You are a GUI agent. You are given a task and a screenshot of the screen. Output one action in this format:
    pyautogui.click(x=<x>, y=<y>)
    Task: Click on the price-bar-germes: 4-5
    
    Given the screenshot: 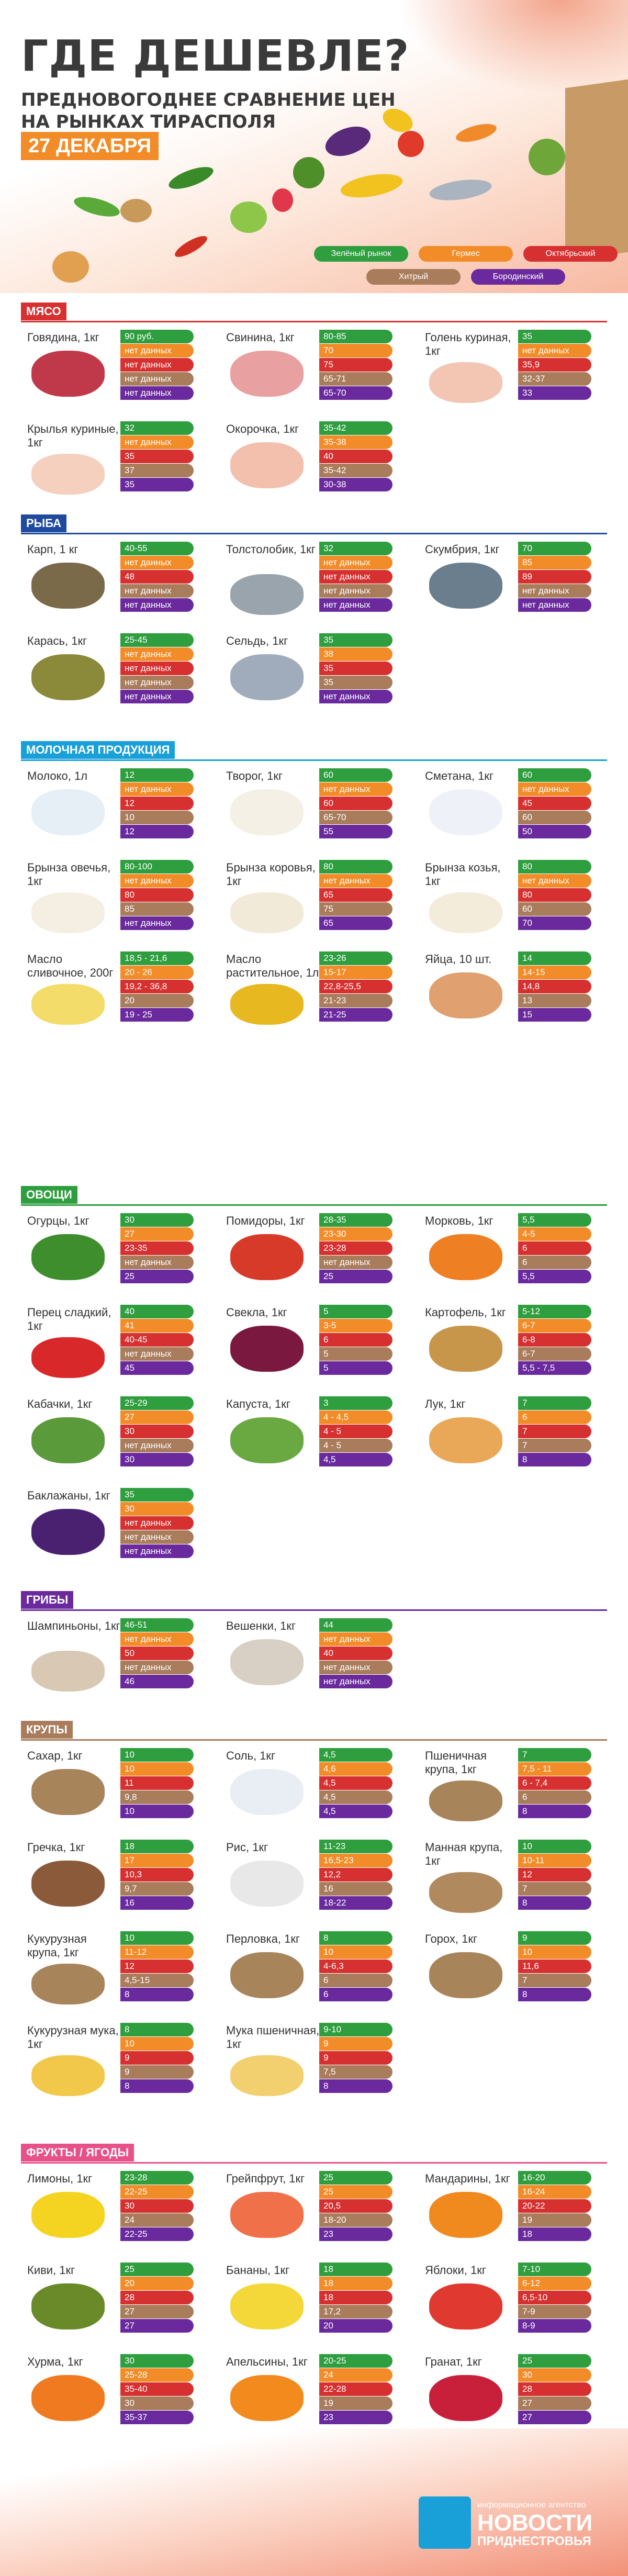 What is the action you would take?
    pyautogui.click(x=554, y=1234)
    